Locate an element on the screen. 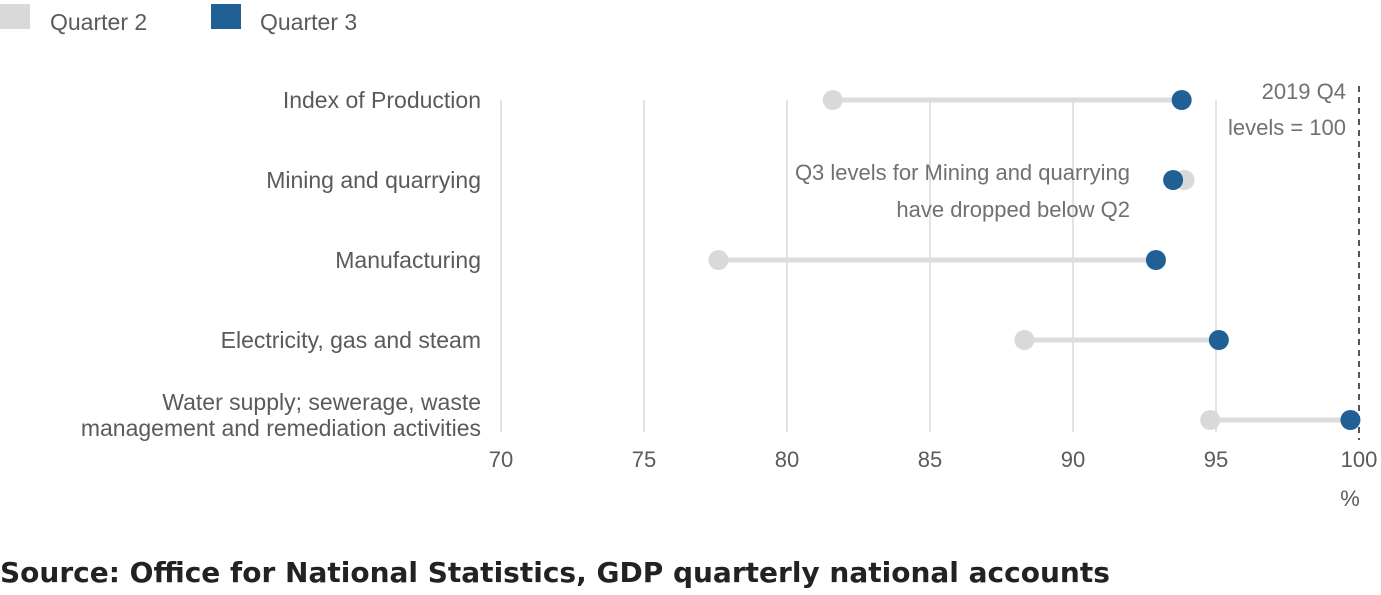  x-tick-label-80: 80 is located at coordinates (787, 459).